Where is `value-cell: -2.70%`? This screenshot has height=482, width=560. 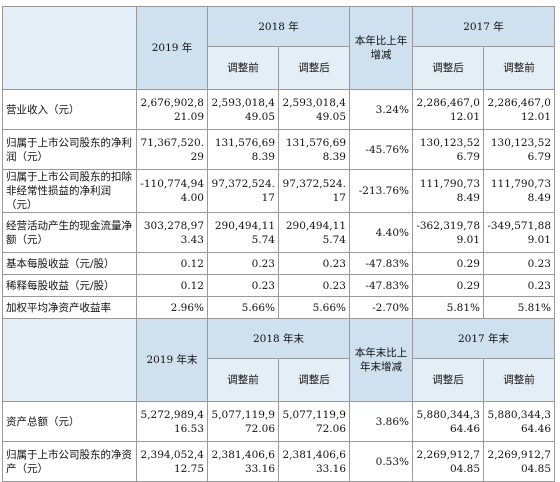
value-cell: -2.70% is located at coordinates (381, 307).